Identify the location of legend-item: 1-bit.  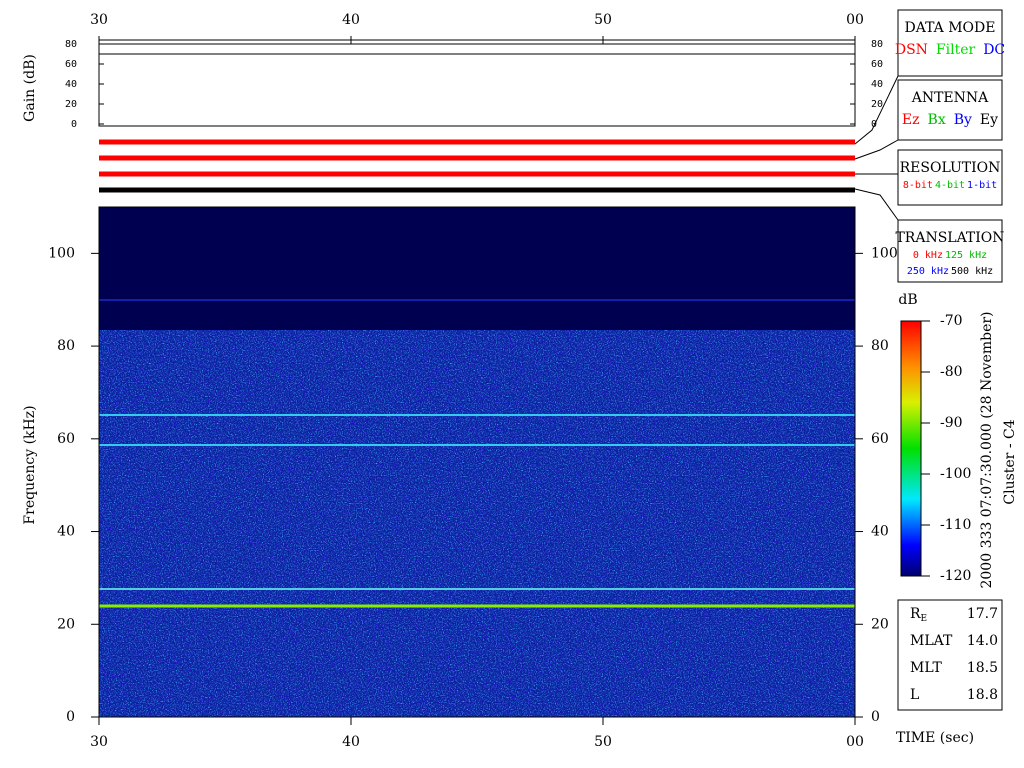
(982, 185).